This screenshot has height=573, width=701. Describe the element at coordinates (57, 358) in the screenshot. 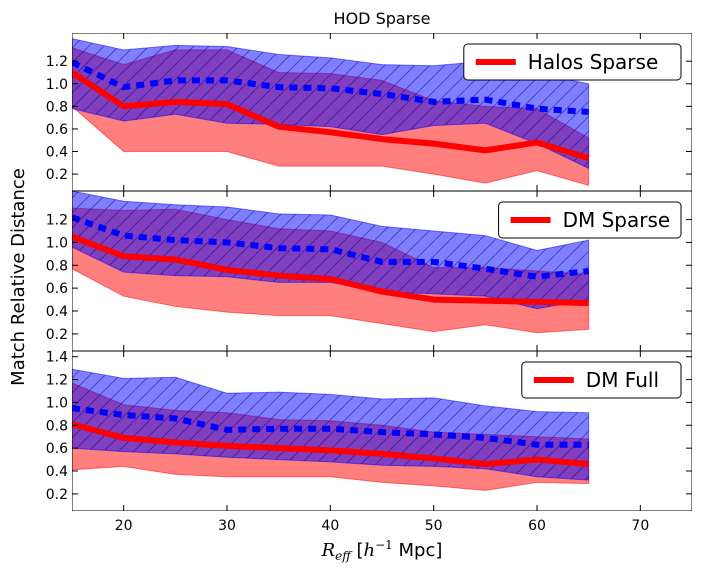

I see `y-tick-label: 1.4` at that location.